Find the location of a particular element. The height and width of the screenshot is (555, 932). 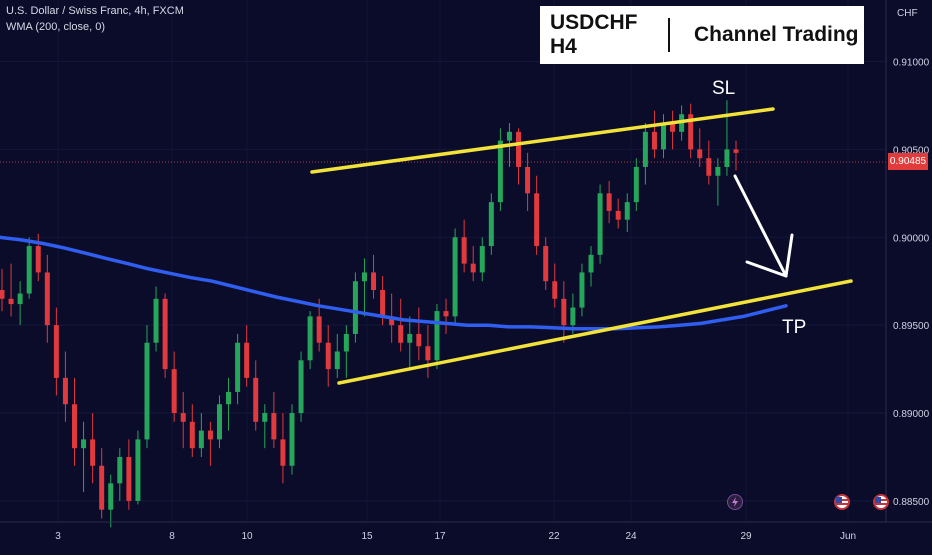

title-symbol: USDCHF H4 is located at coordinates (594, 34).